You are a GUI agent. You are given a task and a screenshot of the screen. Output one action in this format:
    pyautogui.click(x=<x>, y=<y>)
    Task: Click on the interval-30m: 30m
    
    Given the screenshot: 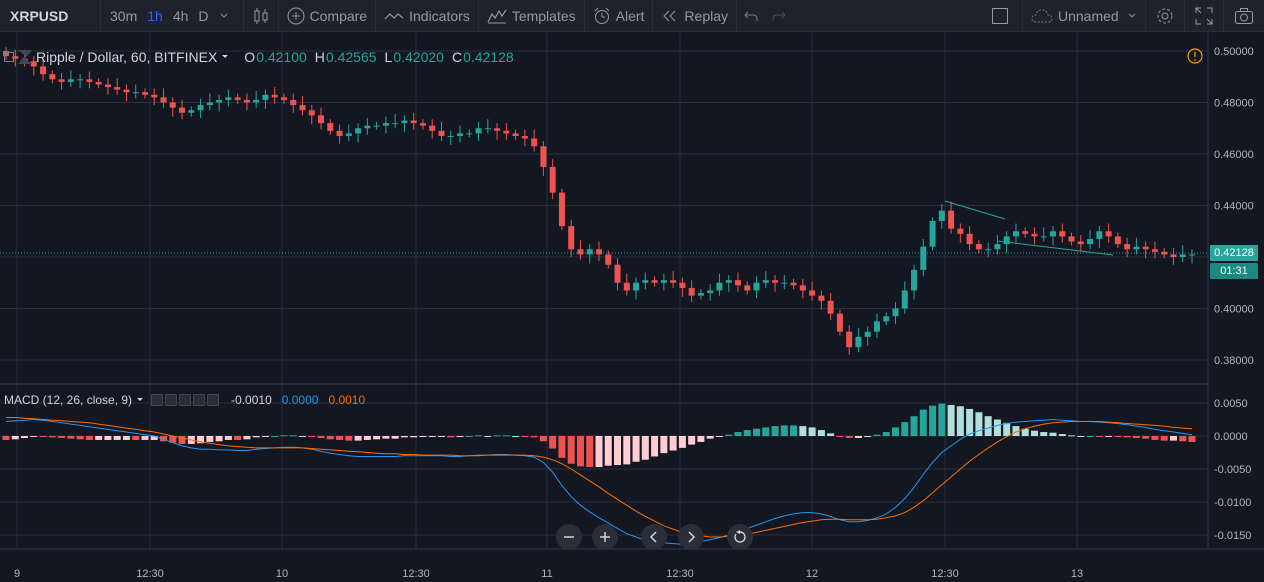 What is the action you would take?
    pyautogui.click(x=124, y=15)
    